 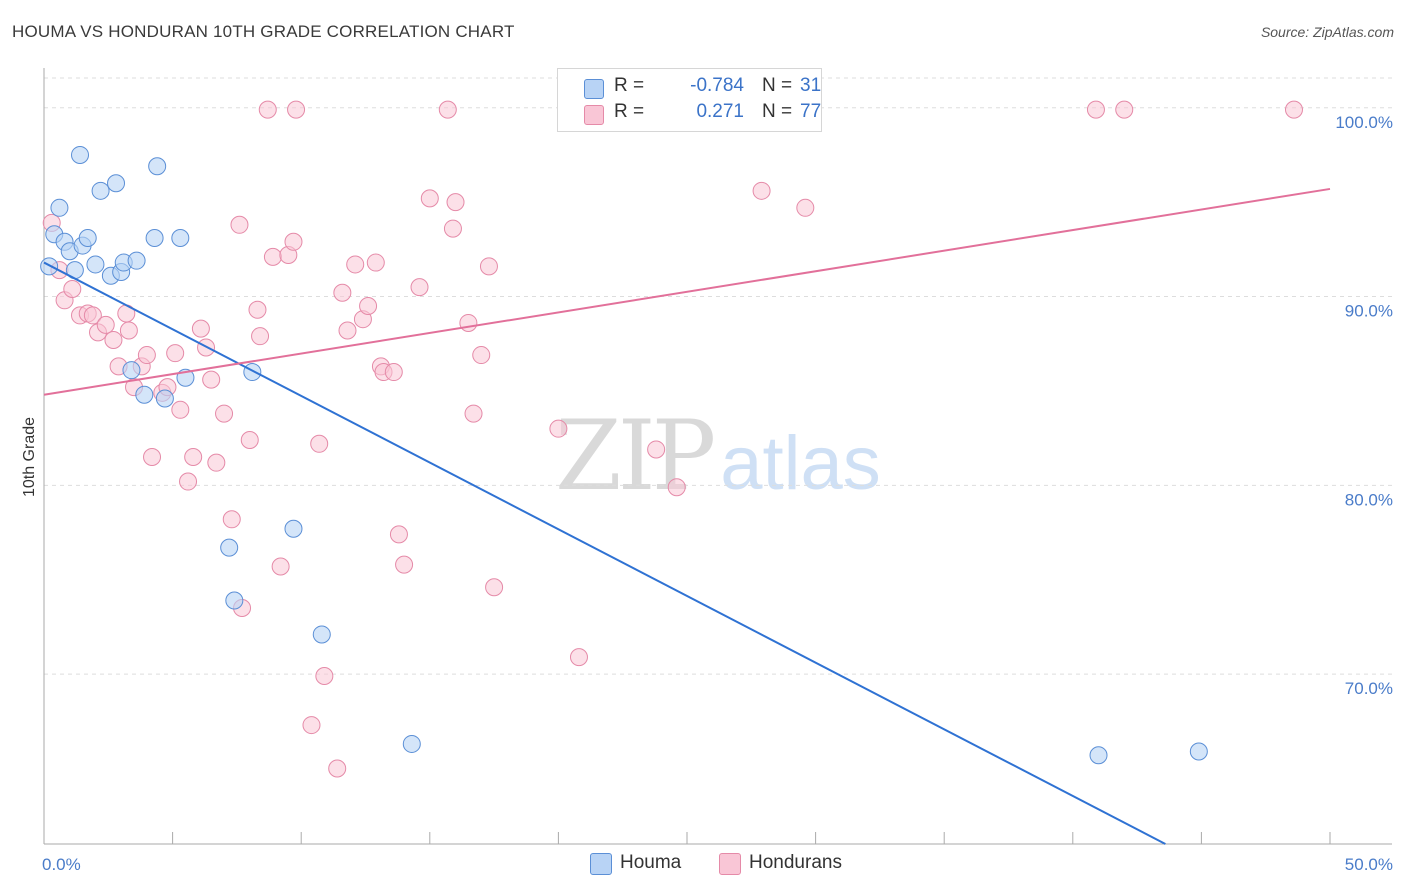 I want to click on hondurans-swatch, so click(x=594, y=115).